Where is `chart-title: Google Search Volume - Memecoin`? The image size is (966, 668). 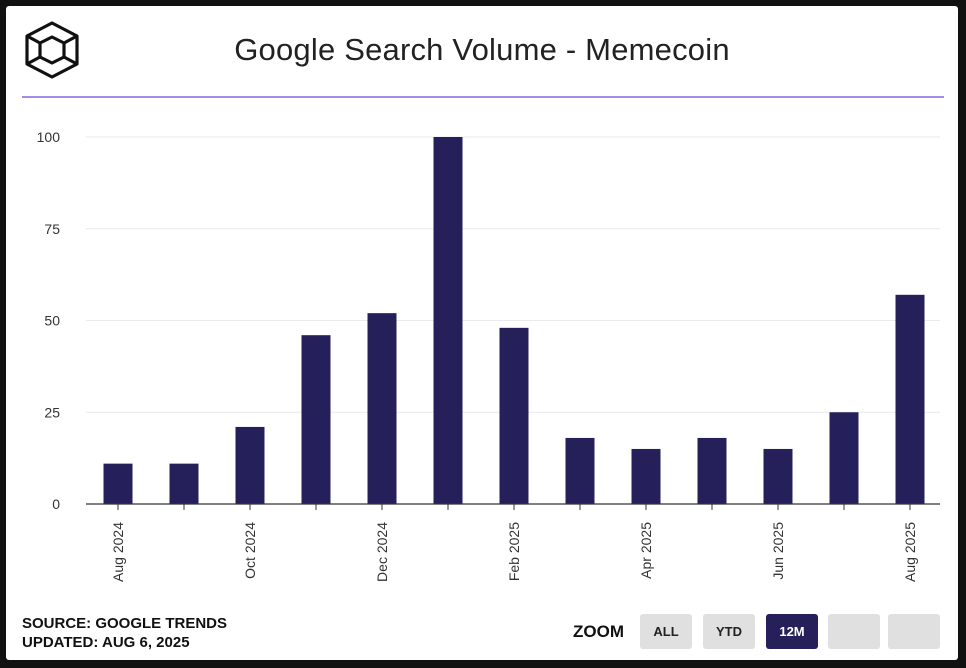
chart-title: Google Search Volume - Memecoin is located at coordinates (482, 49).